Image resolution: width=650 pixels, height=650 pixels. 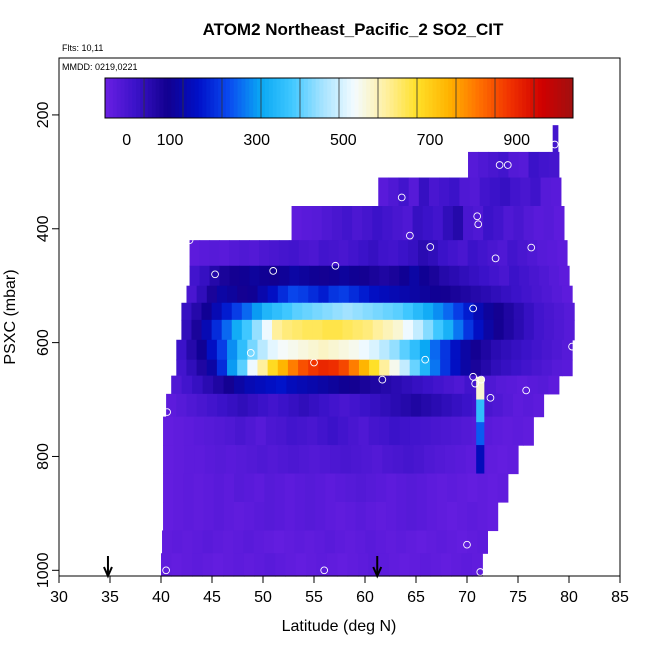 What do you see at coordinates (126, 140) in the screenshot?
I see `colorbar-tick-label: 0` at bounding box center [126, 140].